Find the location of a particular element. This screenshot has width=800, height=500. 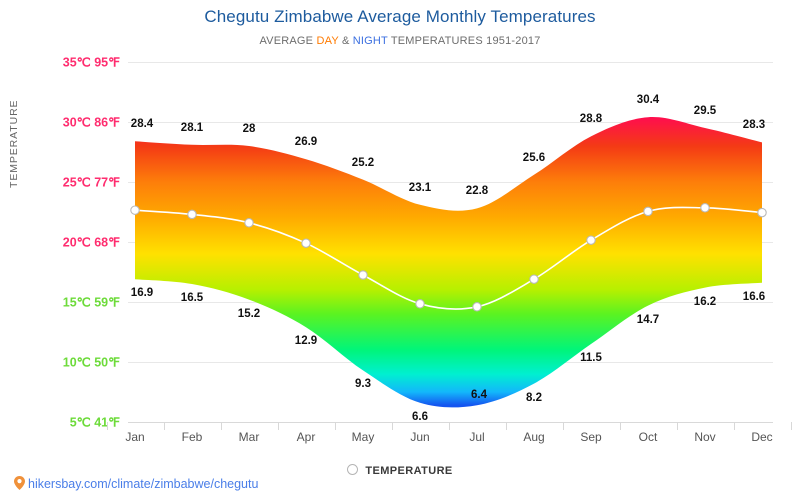

month-label-nov: Nov is located at coordinates (705, 437).